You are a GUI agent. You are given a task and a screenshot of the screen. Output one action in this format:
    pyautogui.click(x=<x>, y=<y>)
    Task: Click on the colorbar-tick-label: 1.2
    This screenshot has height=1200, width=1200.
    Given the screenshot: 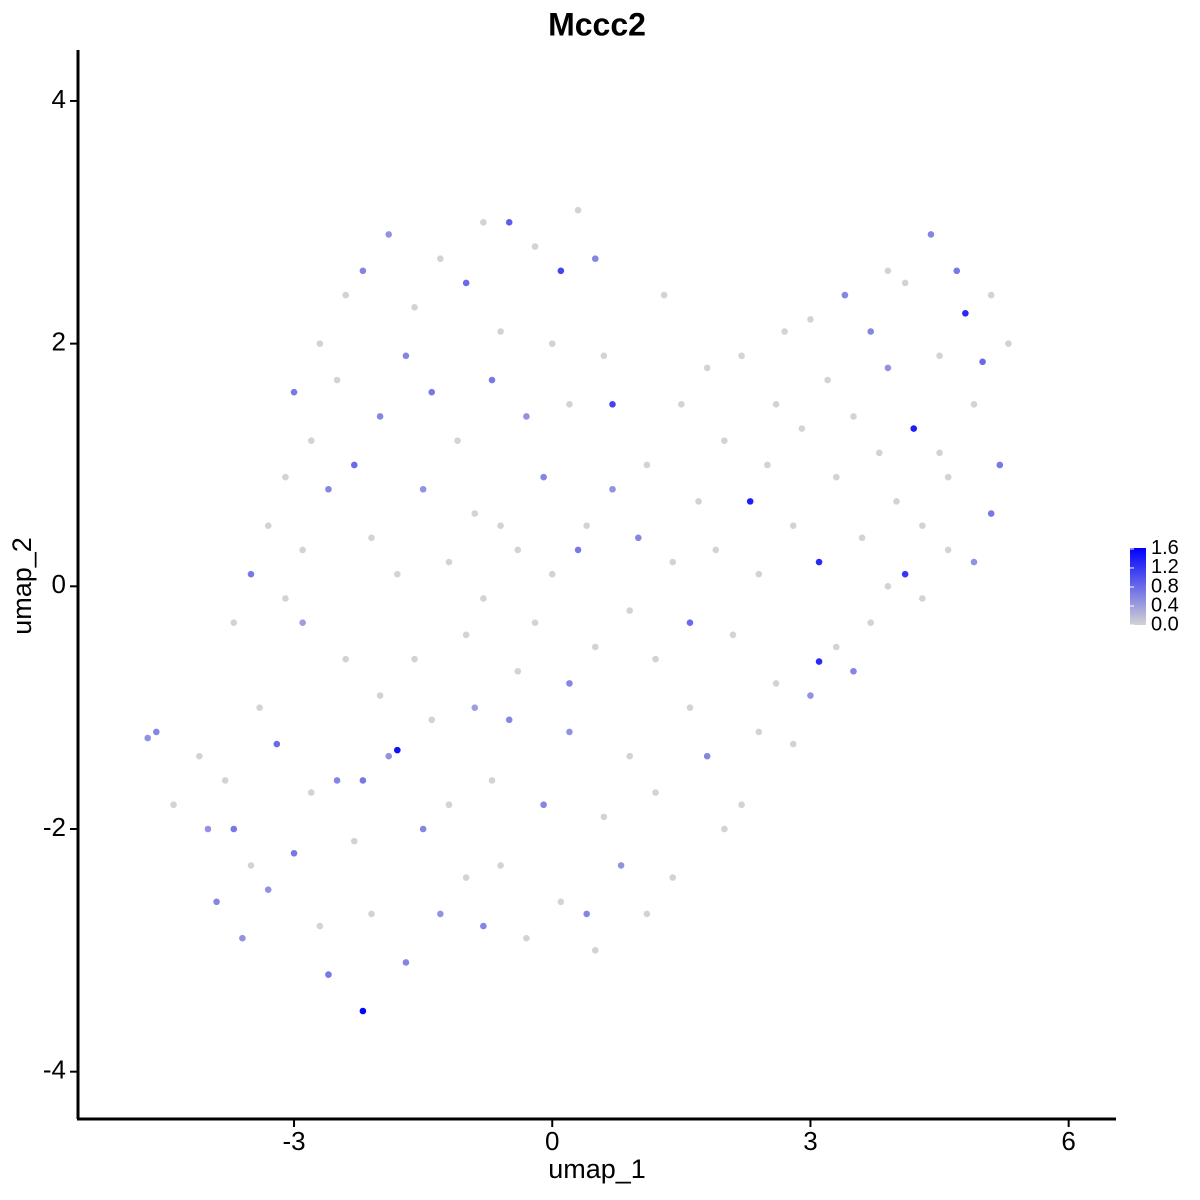 What is the action you would take?
    pyautogui.click(x=1165, y=567)
    